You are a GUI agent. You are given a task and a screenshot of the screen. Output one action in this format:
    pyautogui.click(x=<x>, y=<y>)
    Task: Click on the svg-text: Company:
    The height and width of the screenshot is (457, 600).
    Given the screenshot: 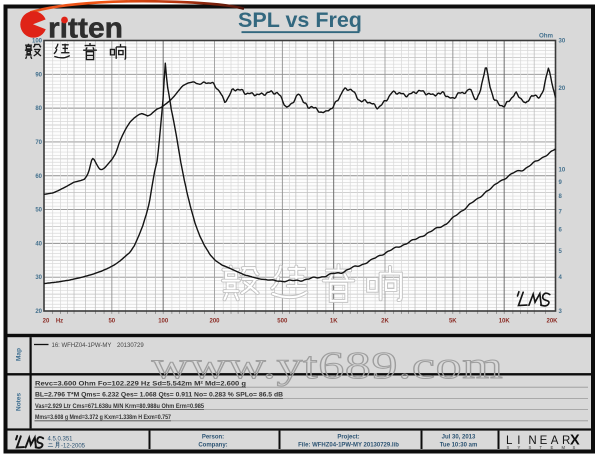 What is the action you would take?
    pyautogui.click(x=212, y=446)
    